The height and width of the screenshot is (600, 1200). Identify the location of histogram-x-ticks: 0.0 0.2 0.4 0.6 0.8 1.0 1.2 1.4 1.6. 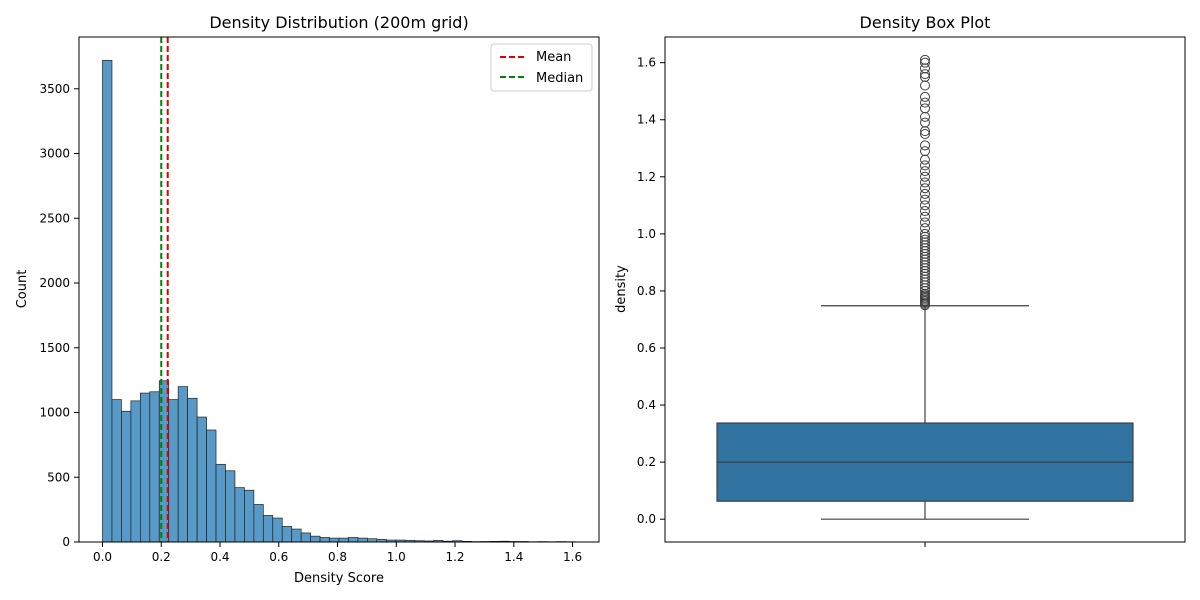
(337, 553).